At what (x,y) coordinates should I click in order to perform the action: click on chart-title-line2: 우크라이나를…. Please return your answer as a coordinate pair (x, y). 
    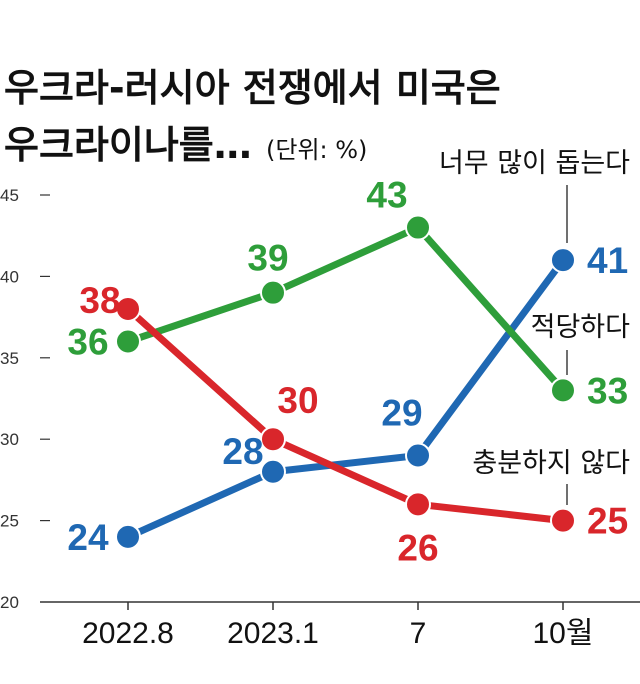
    Looking at the image, I should click on (128, 145).